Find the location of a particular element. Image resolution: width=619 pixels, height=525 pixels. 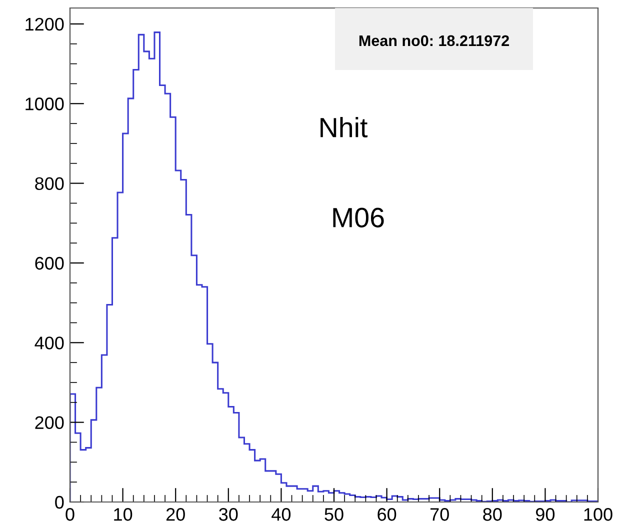

x-tick-label: 30 is located at coordinates (228, 514).